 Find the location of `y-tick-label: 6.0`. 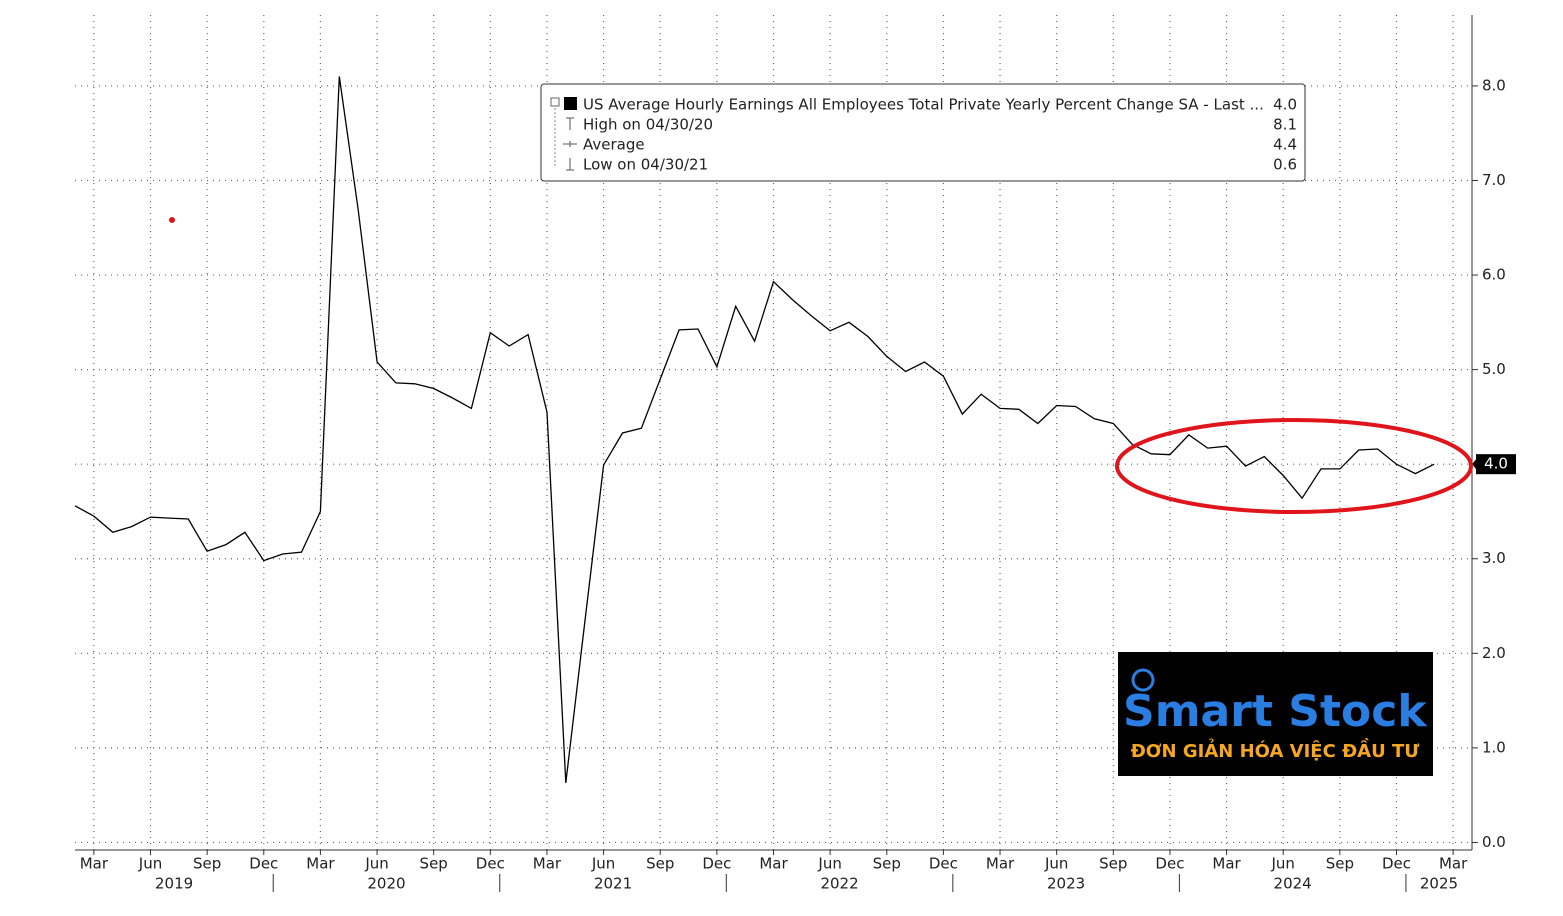

y-tick-label: 6.0 is located at coordinates (1494, 275).